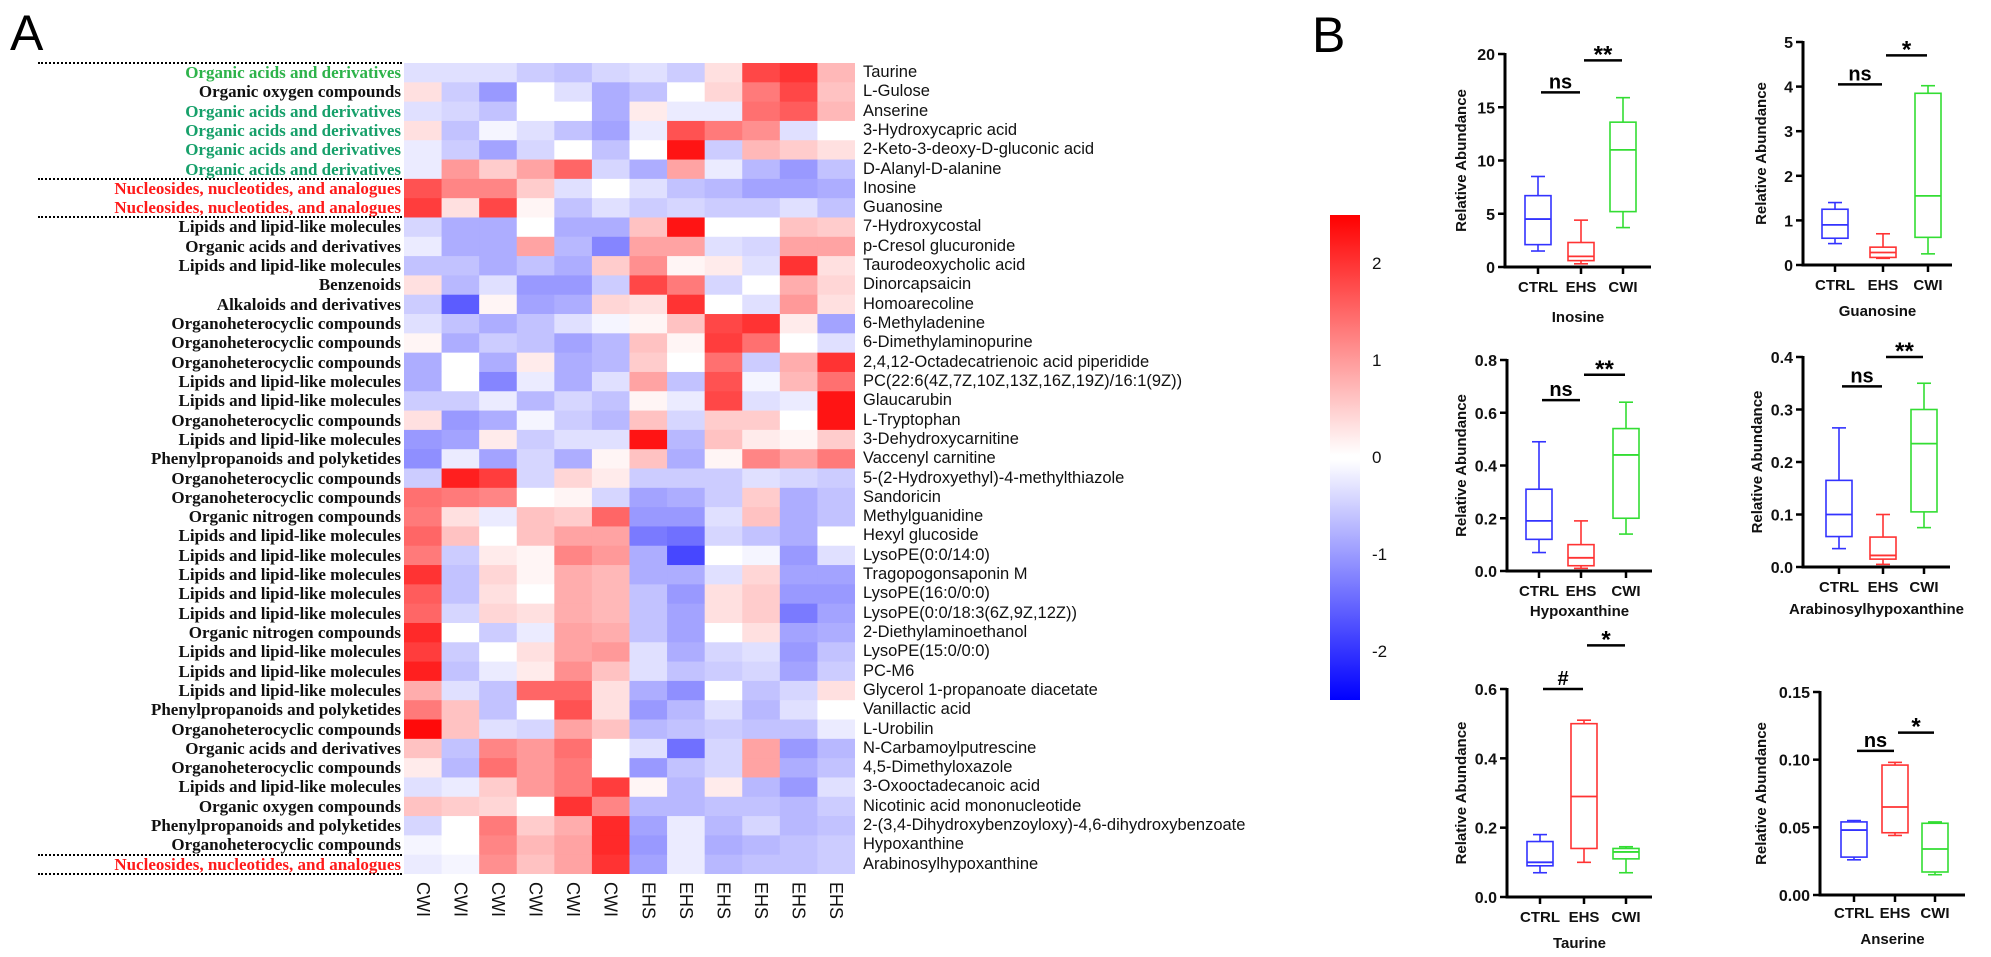 The height and width of the screenshot is (957, 1991). I want to click on x-tick-label: EHS, so click(1581, 591).